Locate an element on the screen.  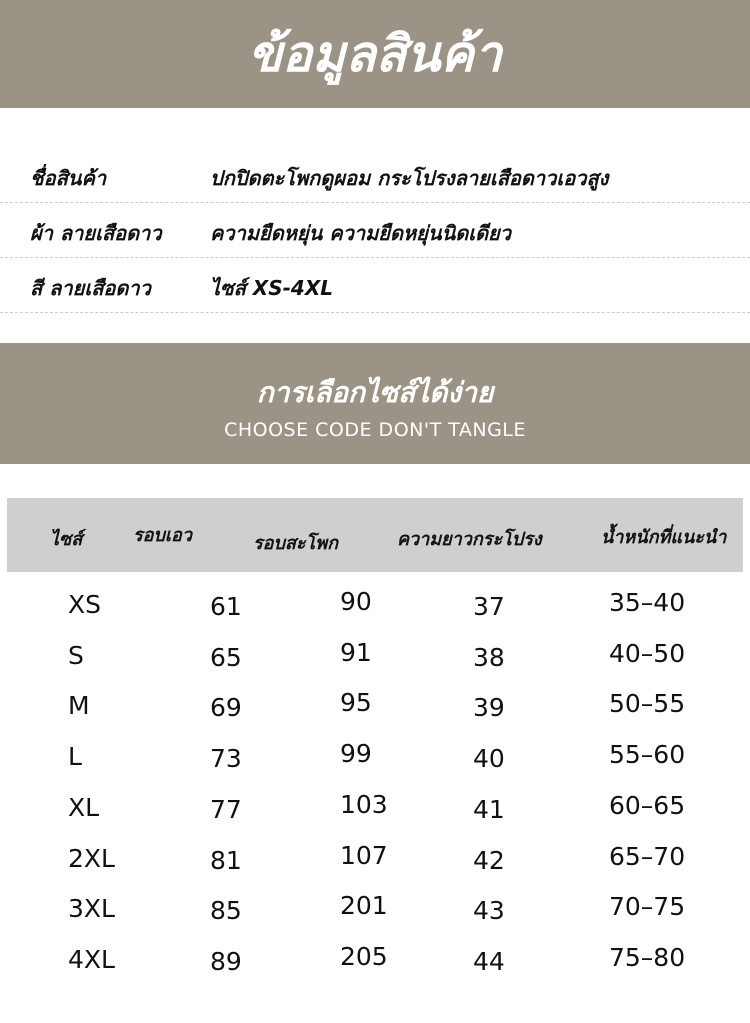
info-row: สี ลายเสือดาว ไซส์ XS-4XL is located at coordinates (375, 285).